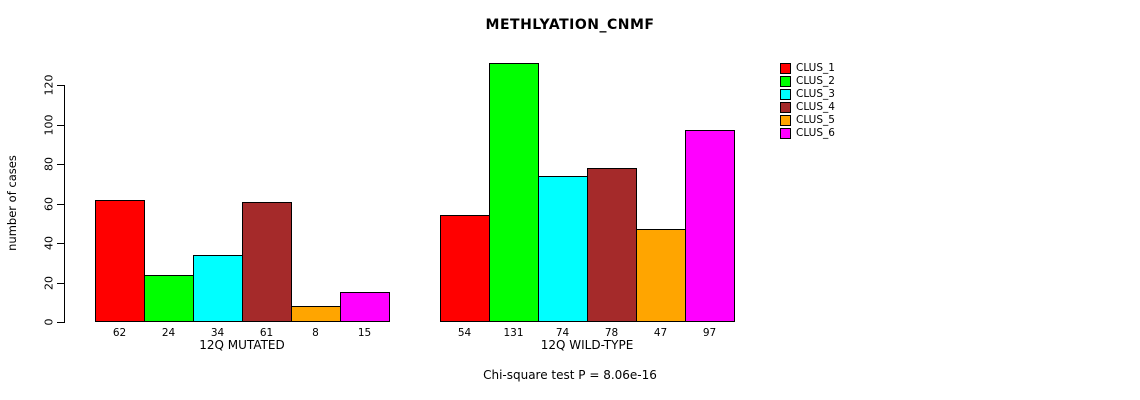 This screenshot has height=400, width=1140. I want to click on chart-title: METHLYATION_CNMF, so click(570, 25).